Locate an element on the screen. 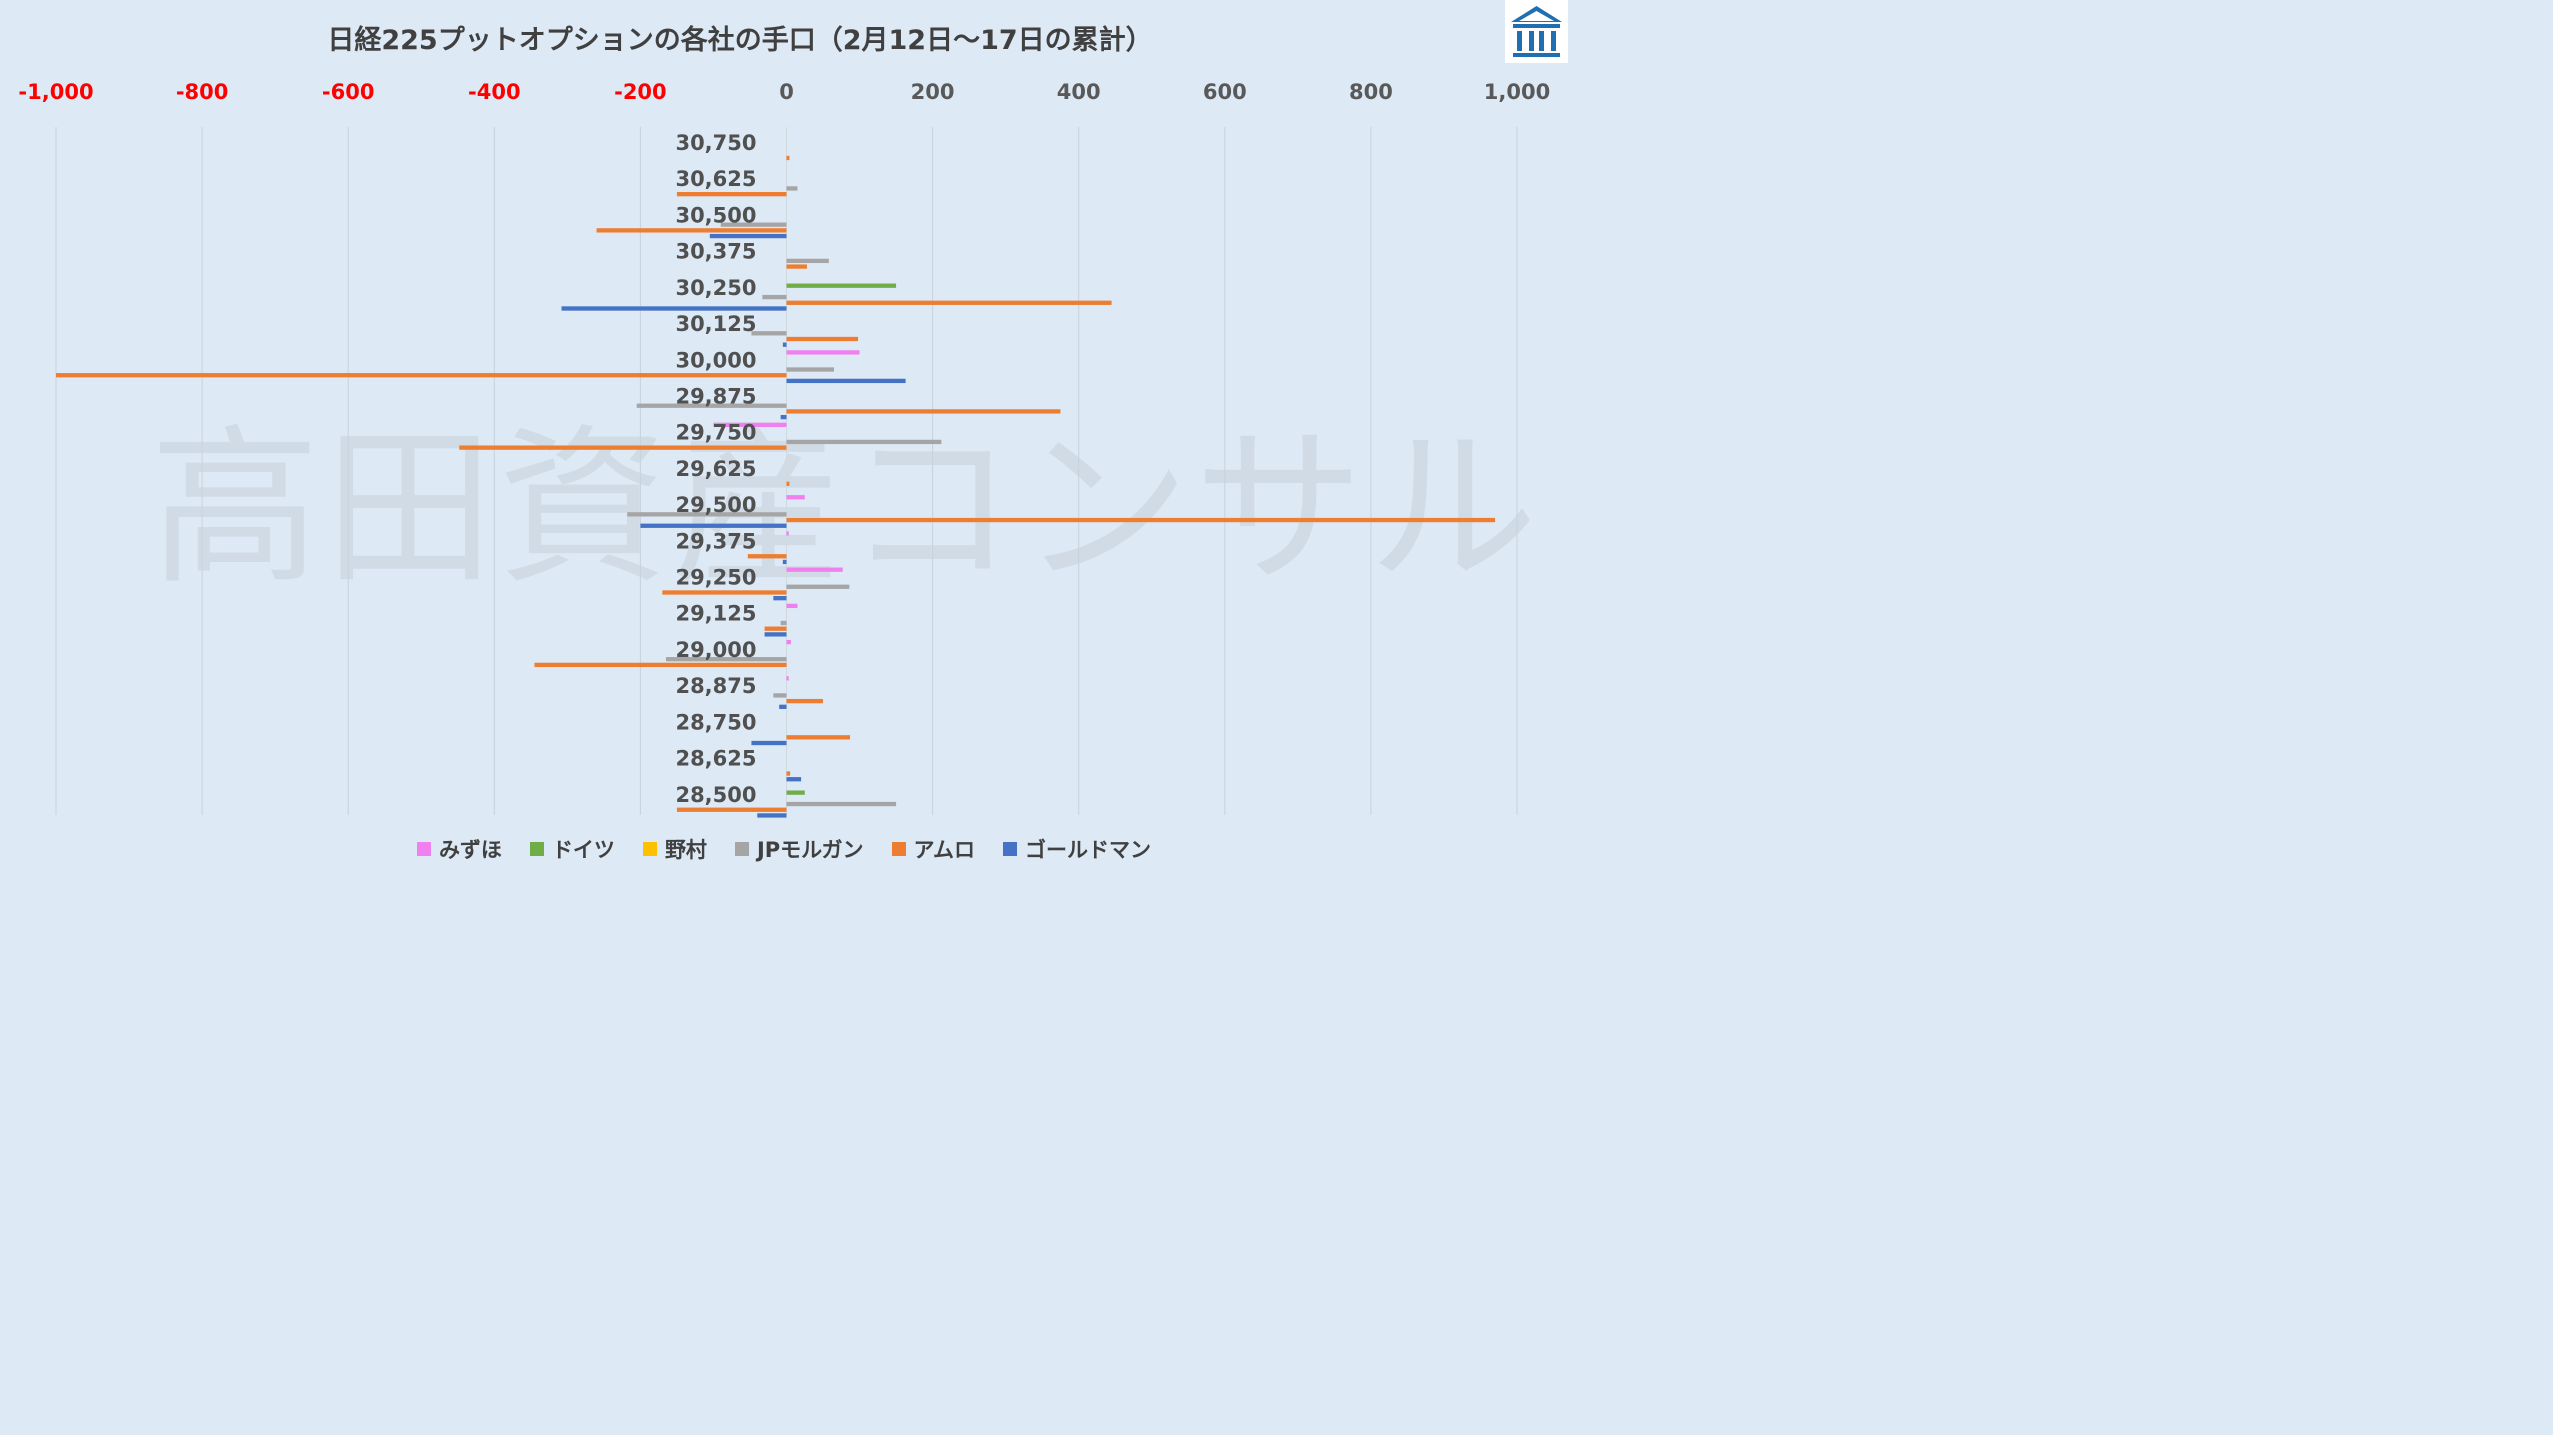  legend-item: みずほ is located at coordinates (459, 849).